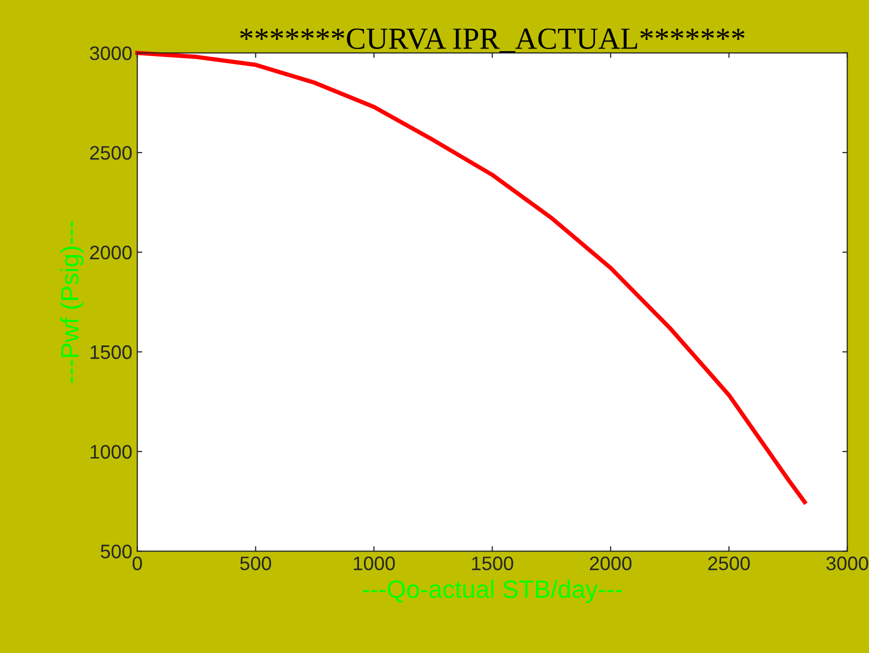 This screenshot has width=869, height=653. I want to click on x-tick-label: 2500, so click(729, 563).